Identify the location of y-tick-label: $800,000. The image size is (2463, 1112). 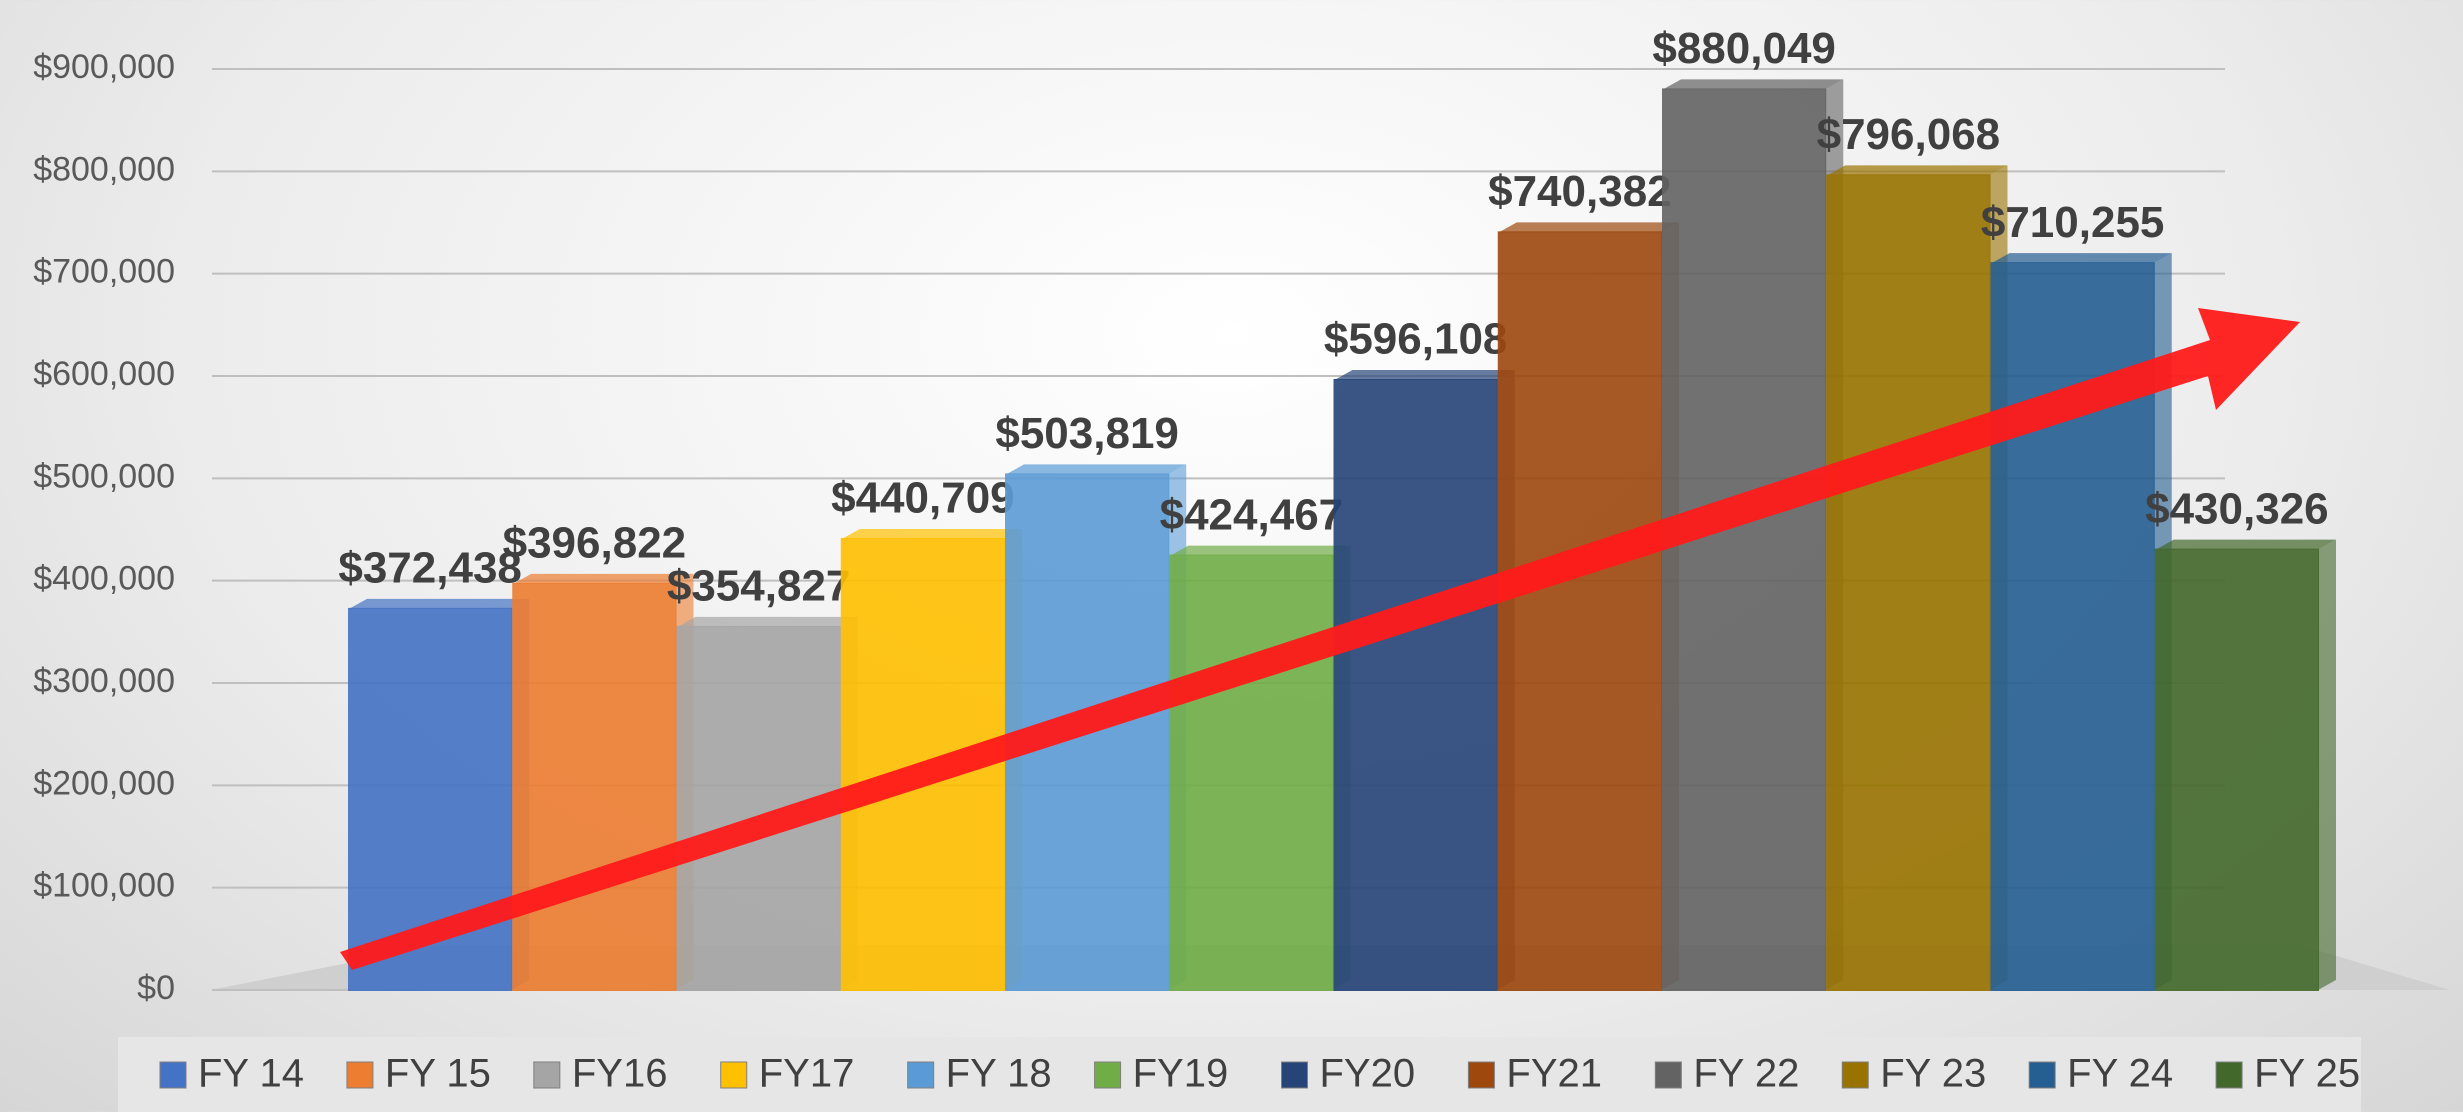
(104, 169).